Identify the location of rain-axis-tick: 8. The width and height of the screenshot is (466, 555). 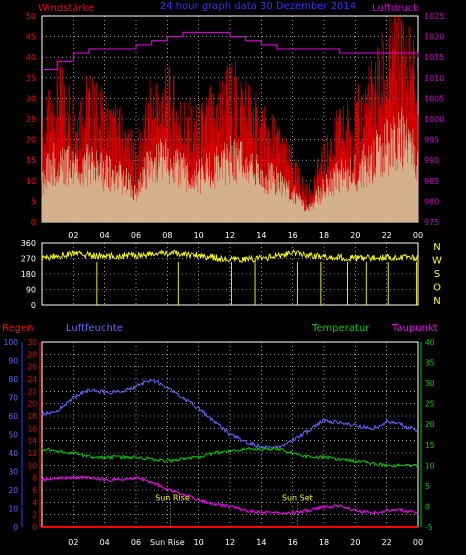
(34, 478).